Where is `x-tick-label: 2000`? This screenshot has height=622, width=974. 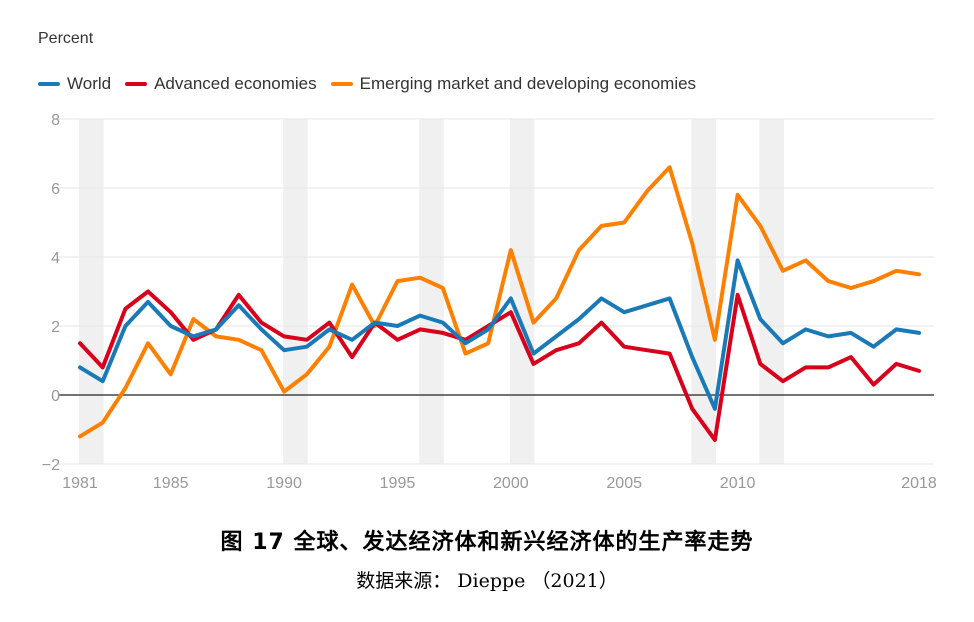
x-tick-label: 2000 is located at coordinates (511, 483).